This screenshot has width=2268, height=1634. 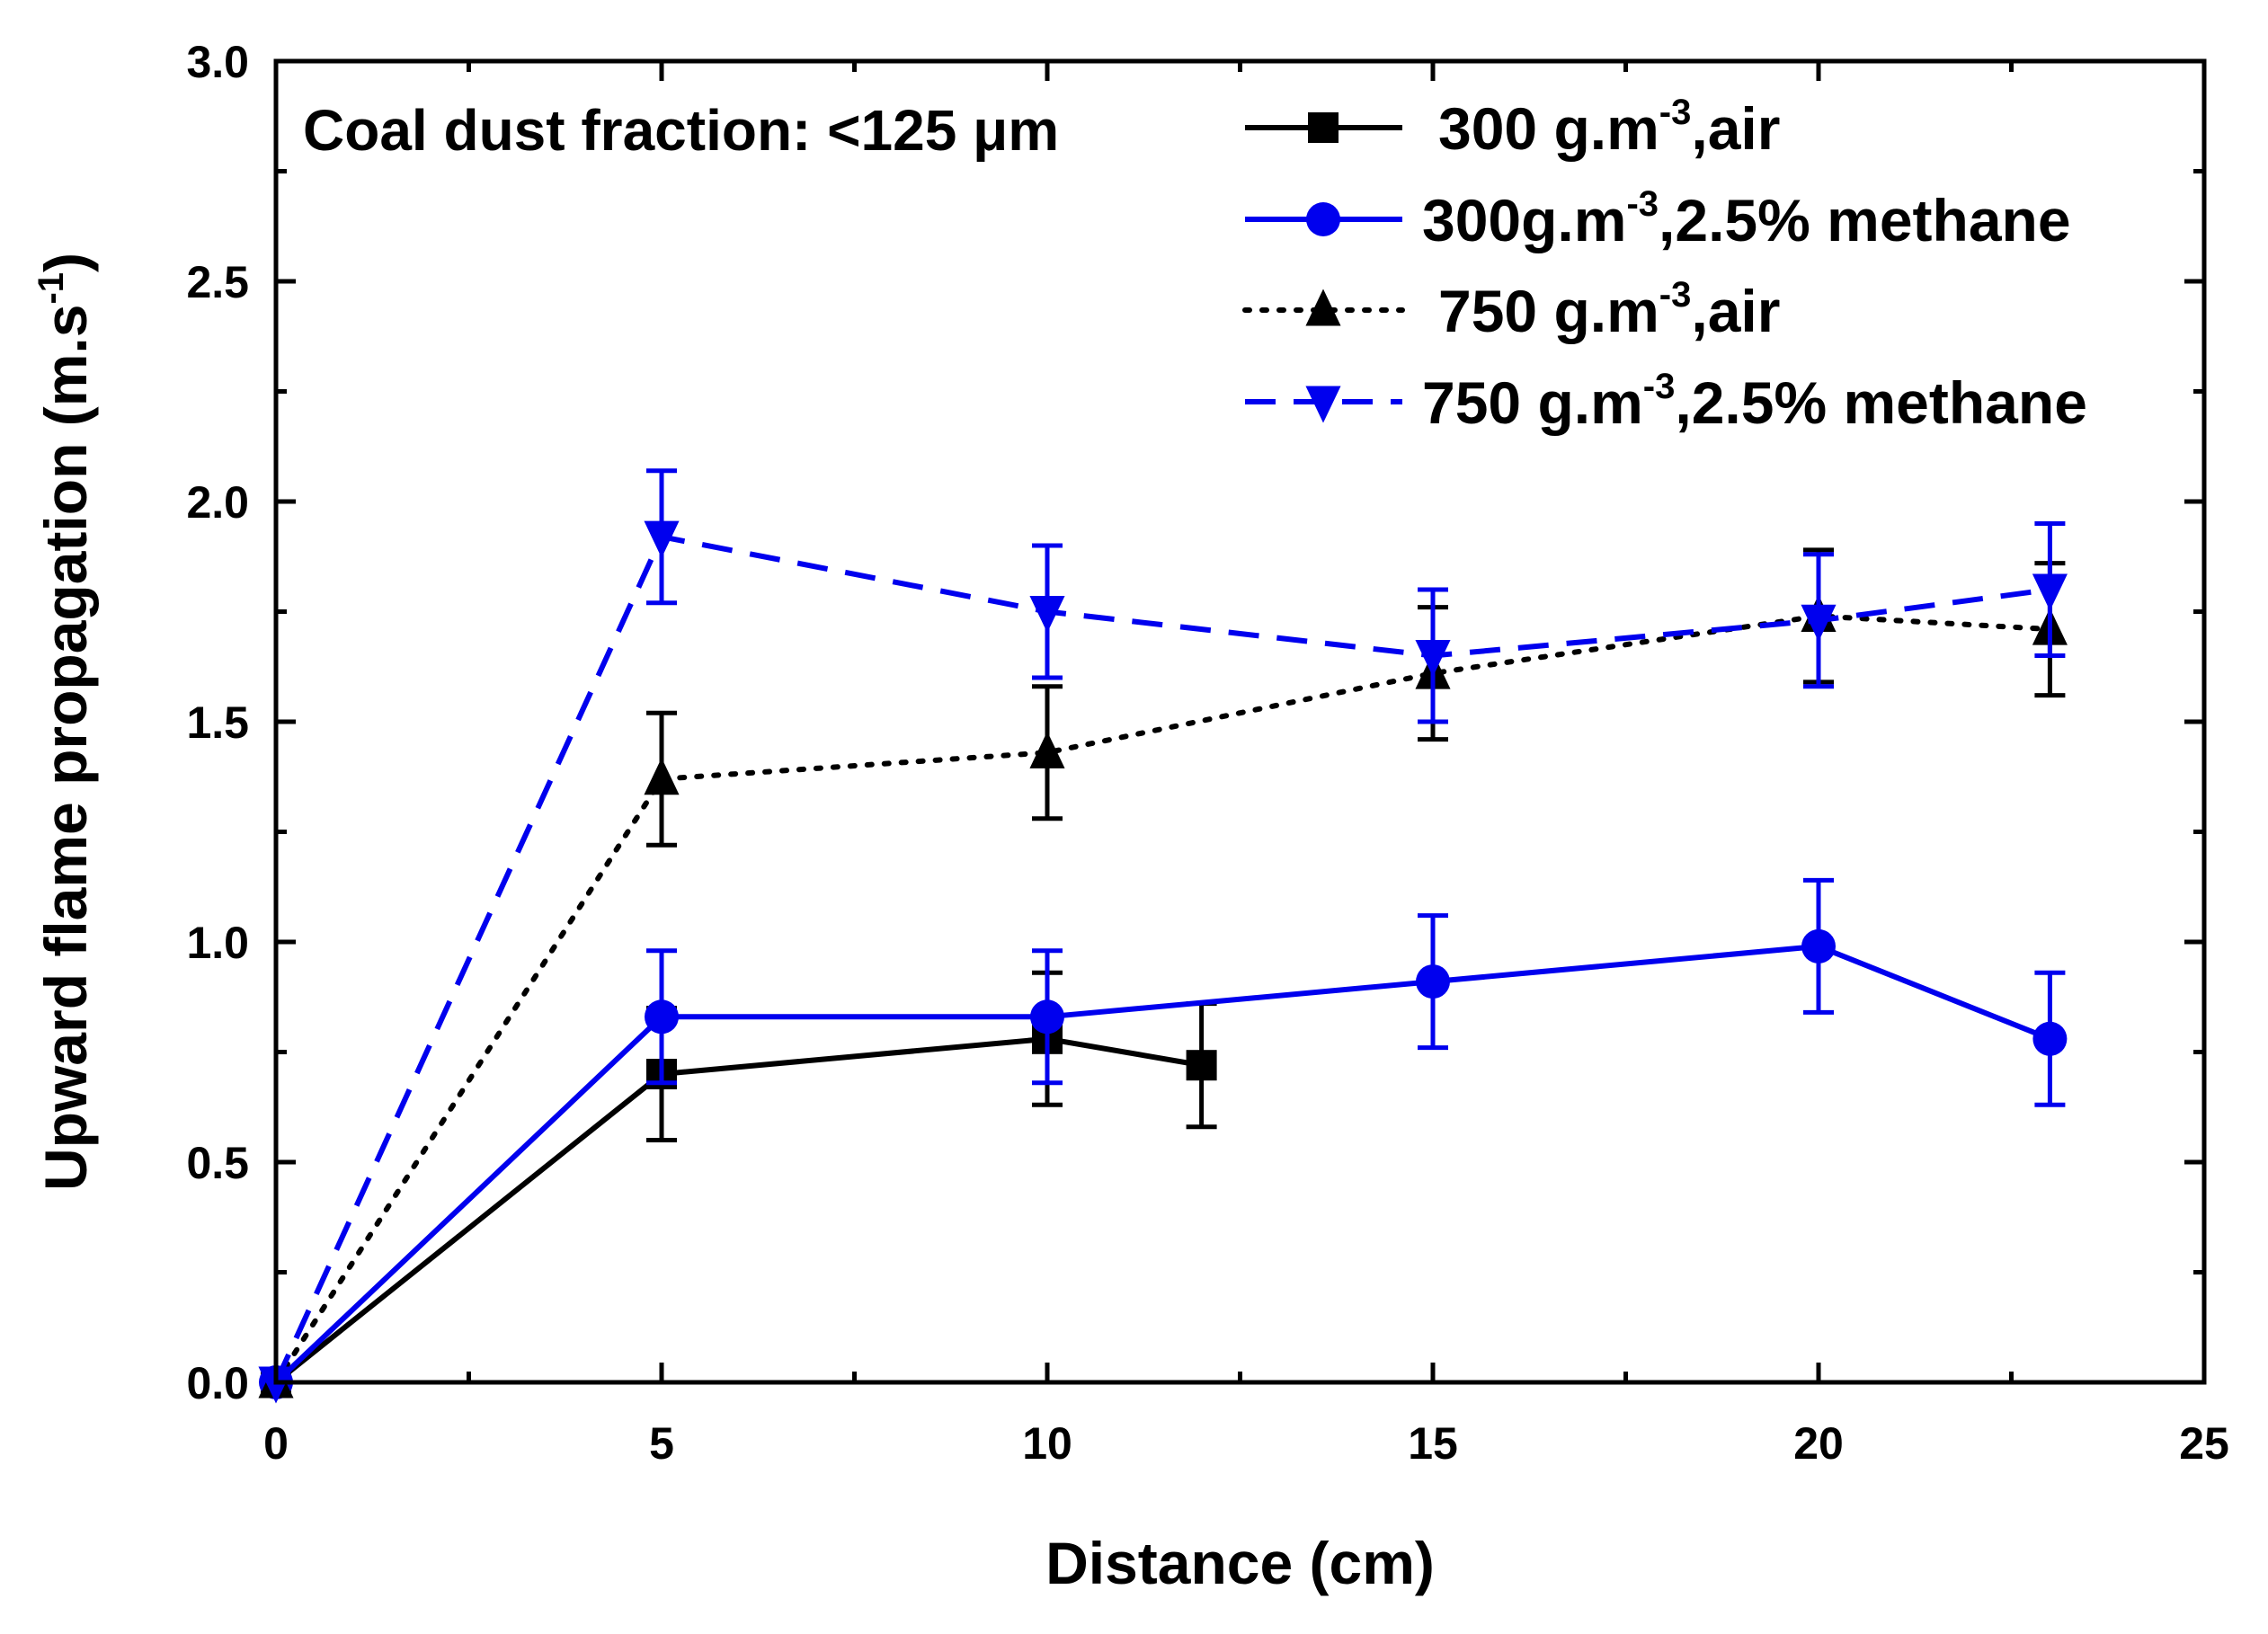 What do you see at coordinates (738, 1210) in the screenshot?
I see `series-line` at bounding box center [738, 1210].